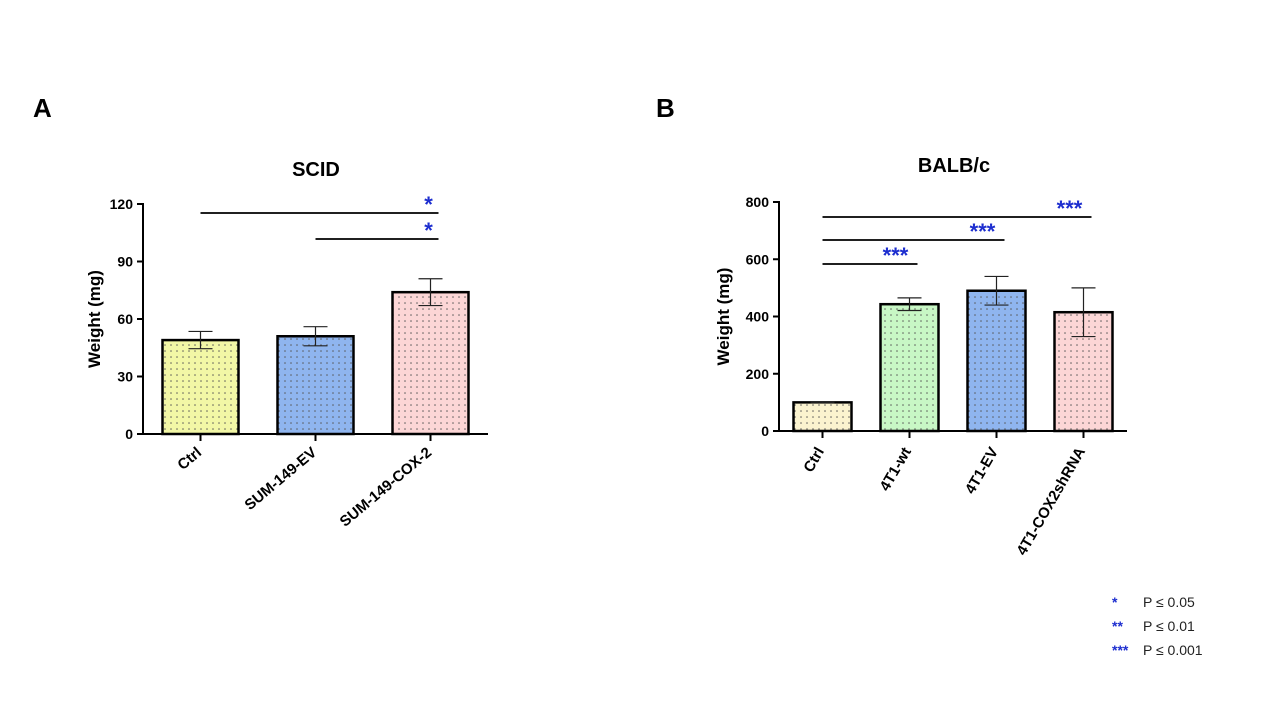  I want to click on y-tick-label: 30, so click(125, 377).